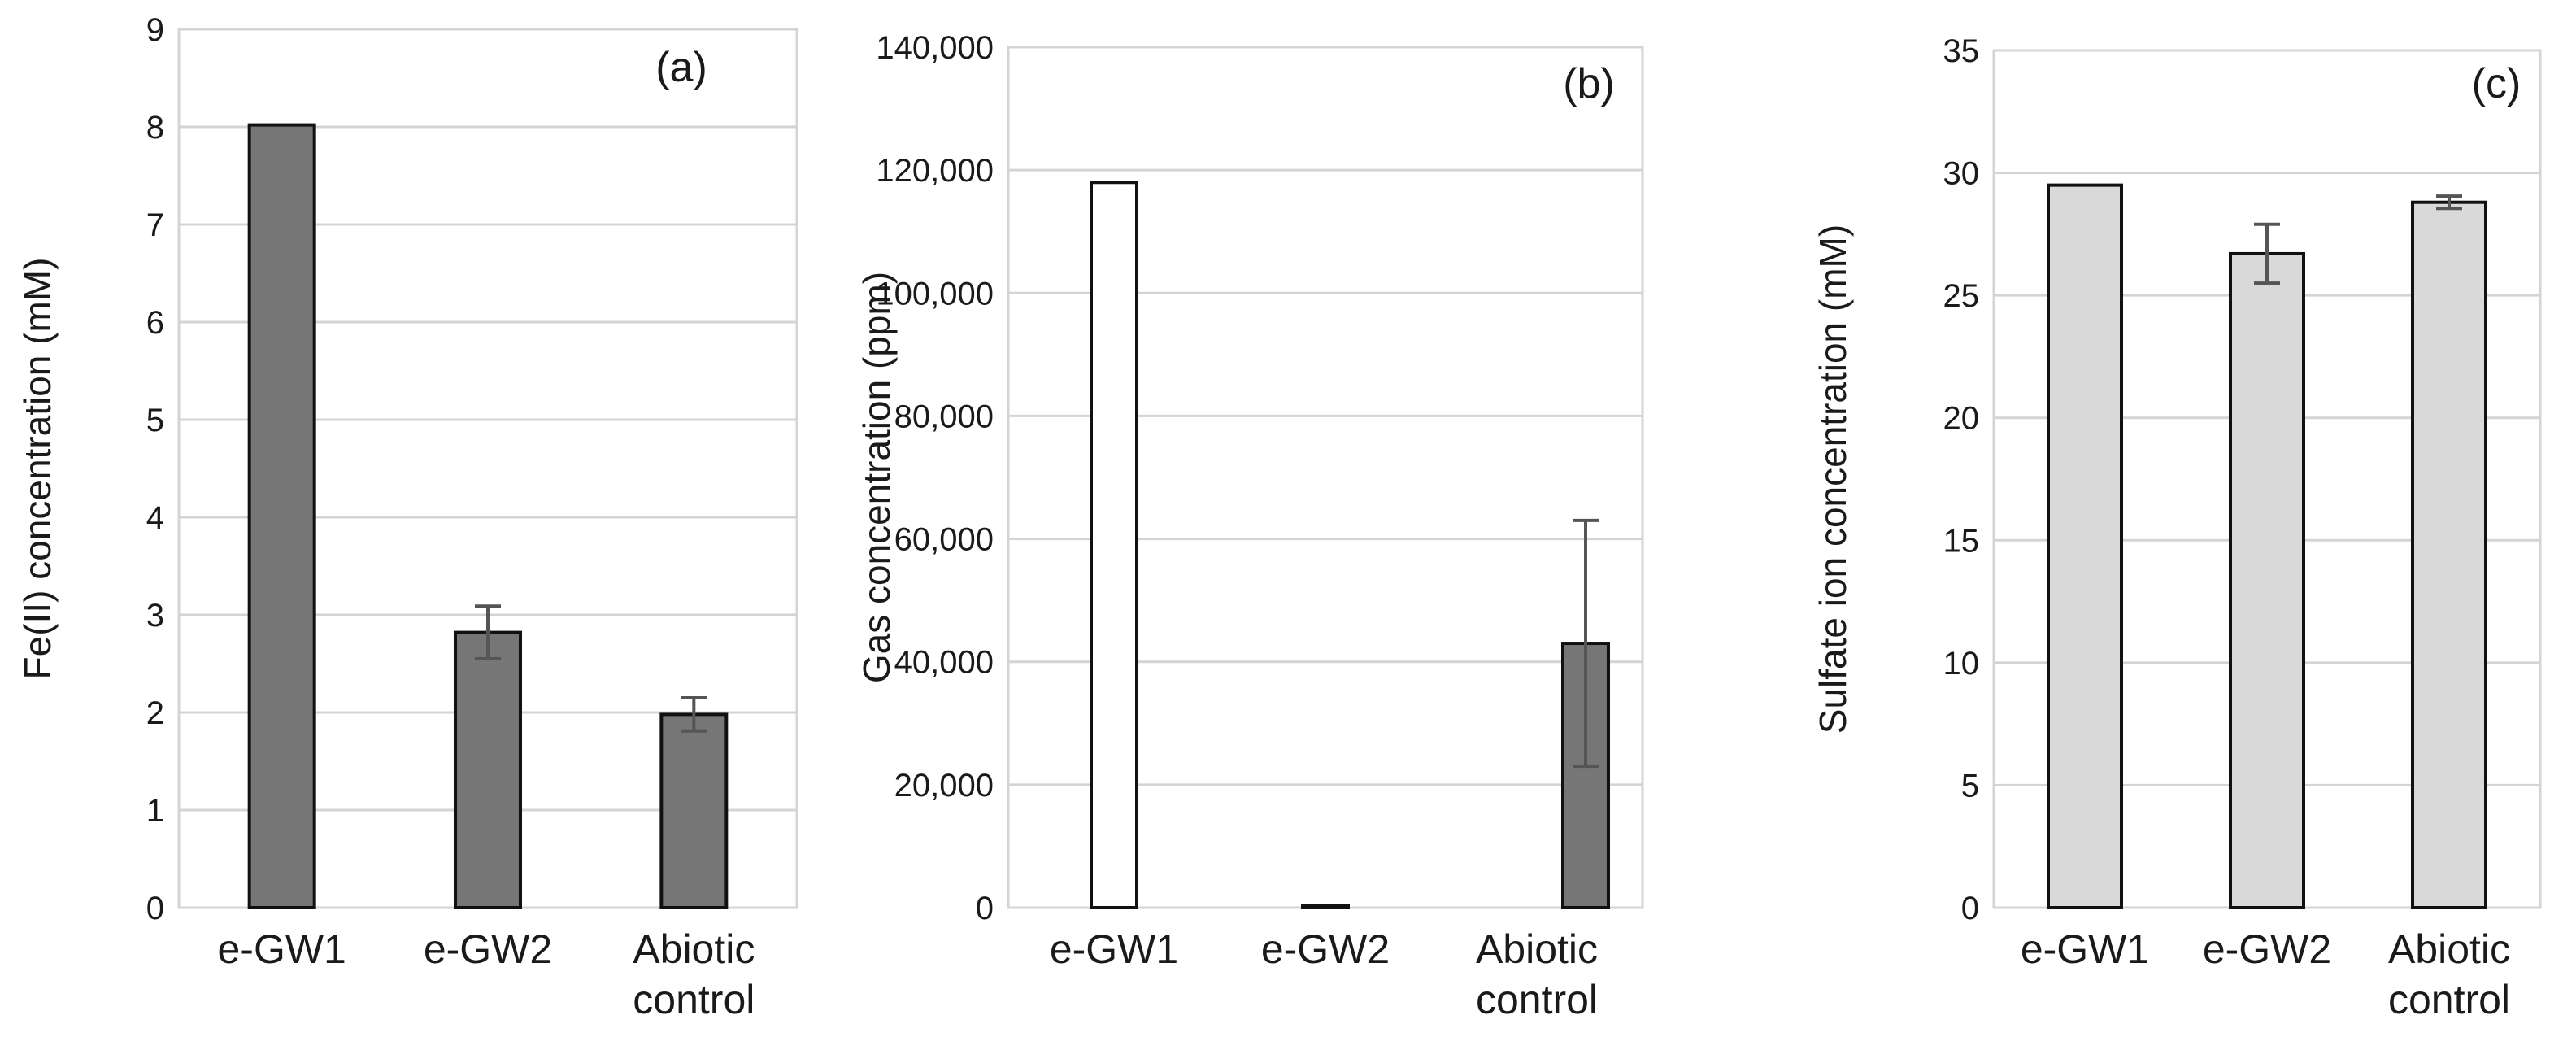  Describe the element at coordinates (155, 811) in the screenshot. I see `y-tick-label: 1` at that location.